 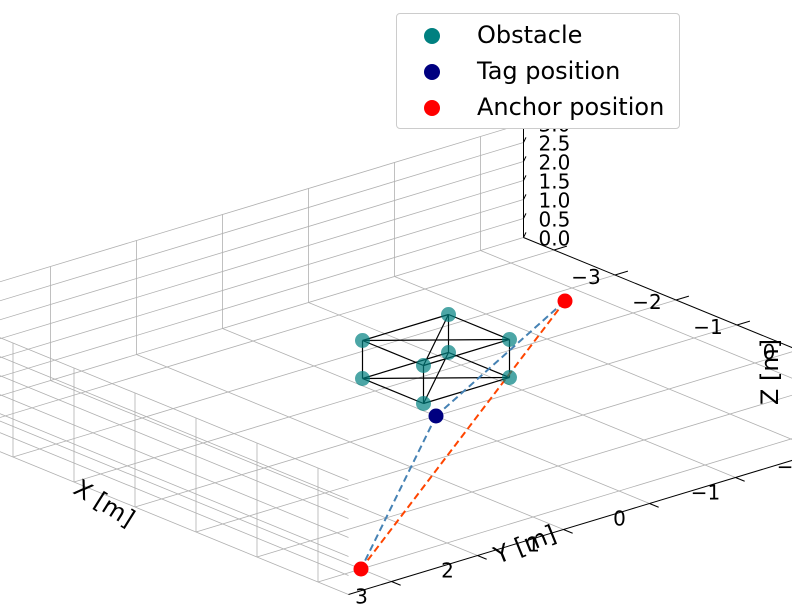 What do you see at coordinates (705, 493) in the screenshot?
I see `x-tick-label: −1` at bounding box center [705, 493].